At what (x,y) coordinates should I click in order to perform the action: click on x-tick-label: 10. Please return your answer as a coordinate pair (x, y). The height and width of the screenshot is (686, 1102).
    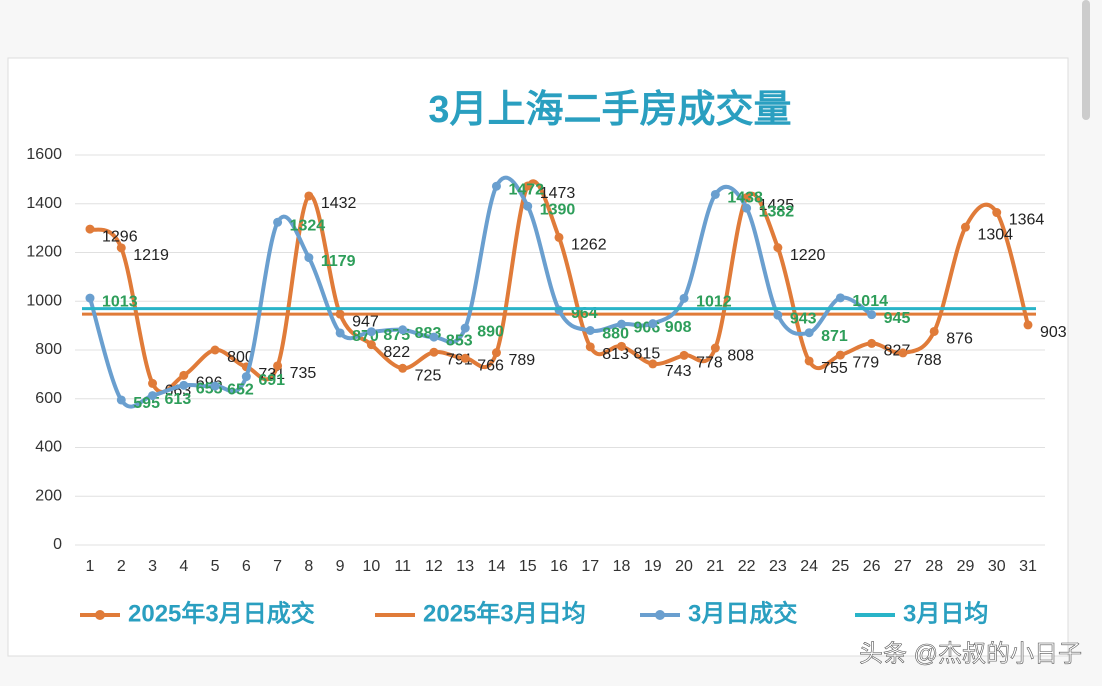
    Looking at the image, I should click on (372, 566).